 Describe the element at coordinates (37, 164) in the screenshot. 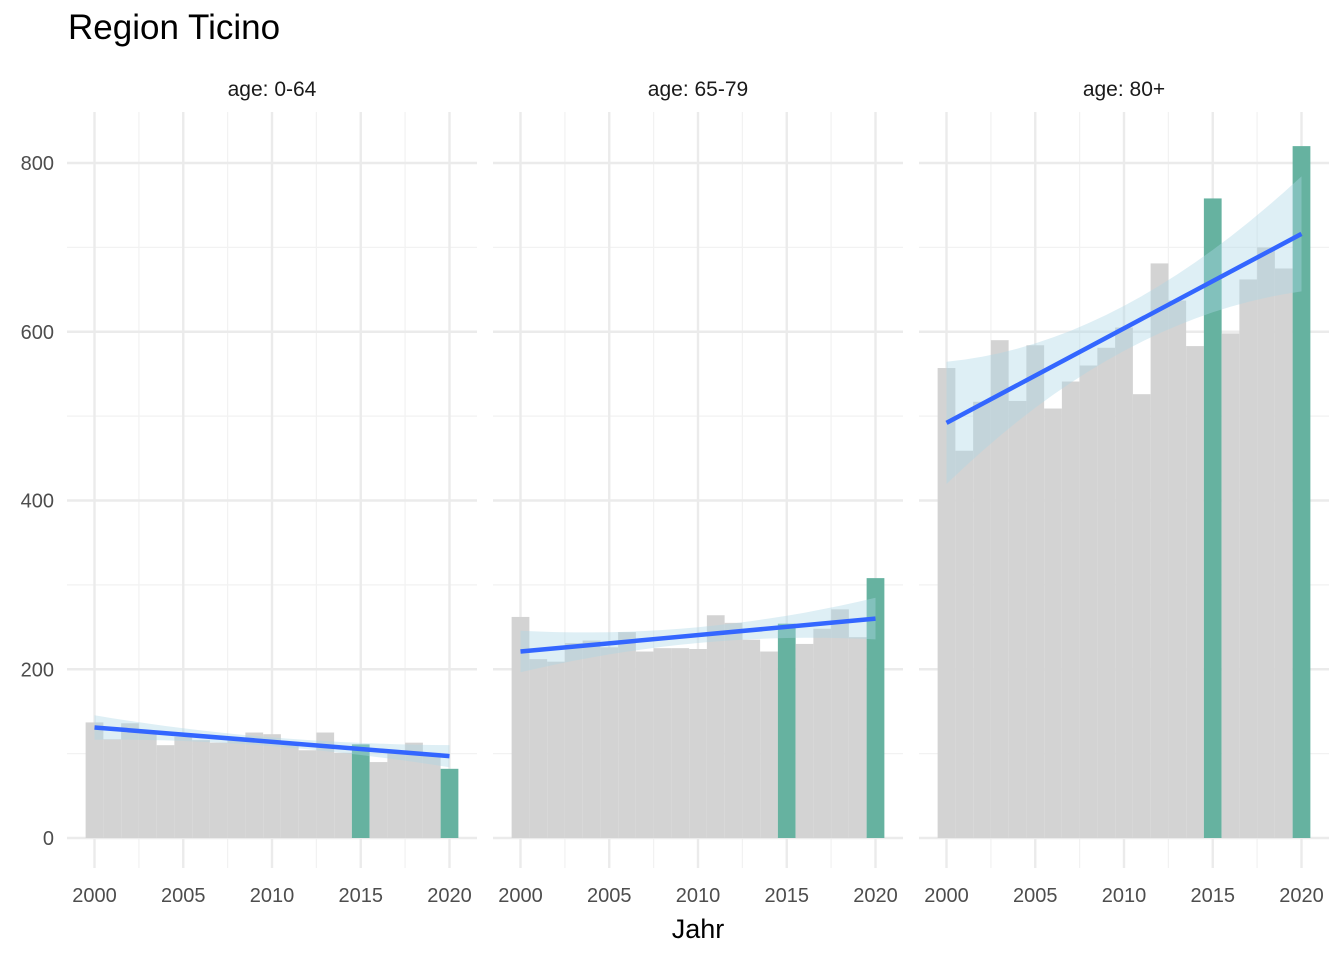

I see `y-tick-label: 800` at that location.